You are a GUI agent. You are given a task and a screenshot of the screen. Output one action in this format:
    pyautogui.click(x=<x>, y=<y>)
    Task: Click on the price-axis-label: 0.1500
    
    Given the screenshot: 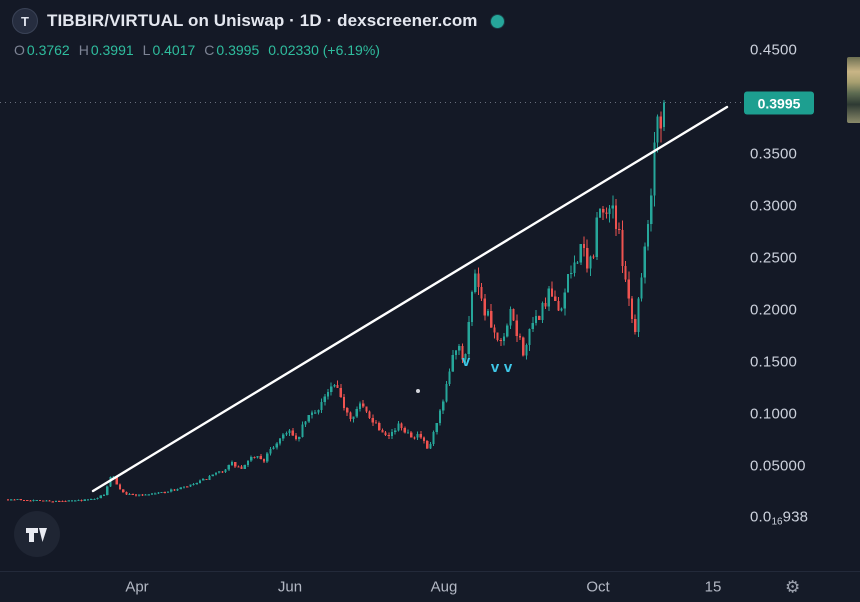 What is the action you would take?
    pyautogui.click(x=774, y=362)
    